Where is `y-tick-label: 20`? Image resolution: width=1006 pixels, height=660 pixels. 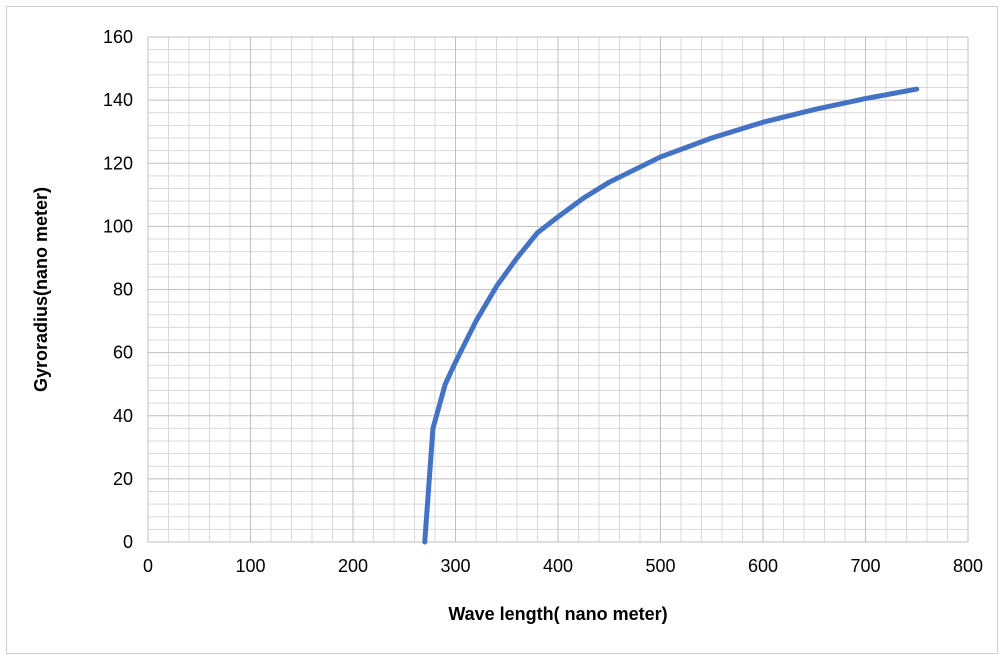
y-tick-label: 20 is located at coordinates (123, 479).